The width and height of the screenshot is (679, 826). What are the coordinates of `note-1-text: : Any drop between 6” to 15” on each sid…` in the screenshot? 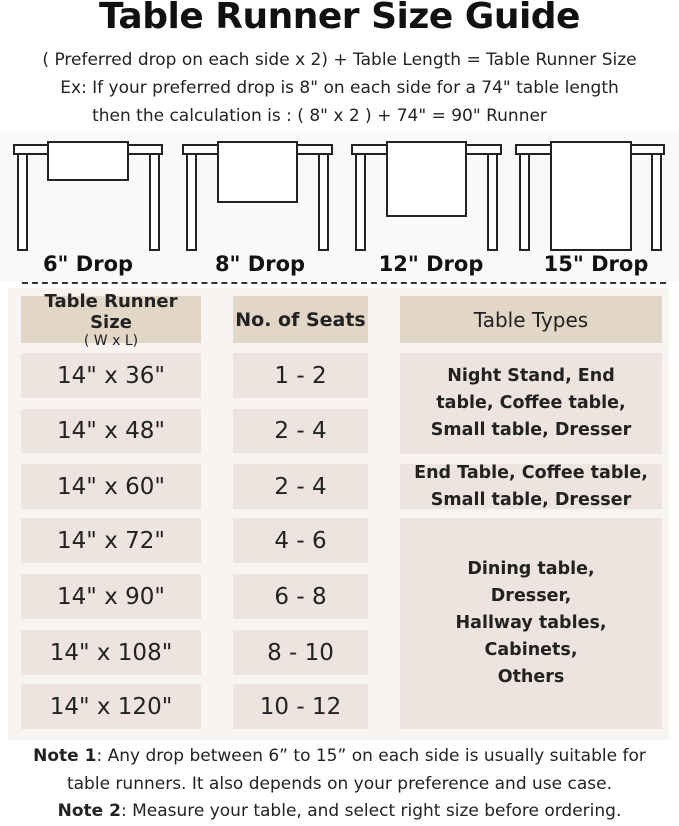 It's located at (371, 756).